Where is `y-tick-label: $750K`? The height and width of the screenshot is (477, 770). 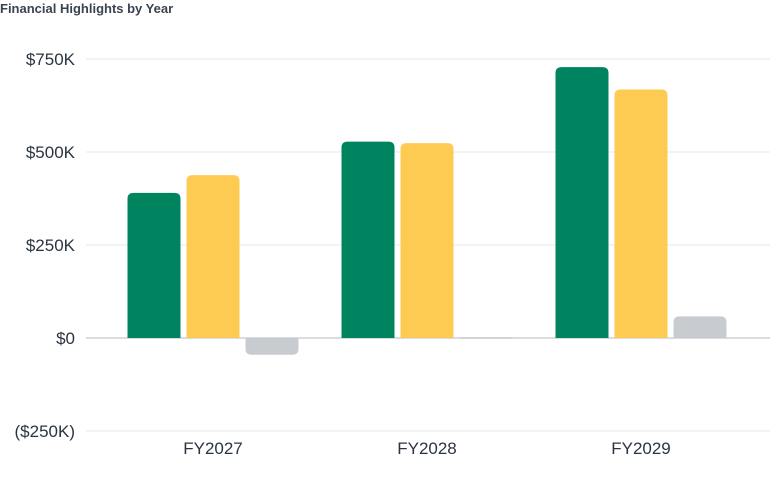 y-tick-label: $750K is located at coordinates (51, 59).